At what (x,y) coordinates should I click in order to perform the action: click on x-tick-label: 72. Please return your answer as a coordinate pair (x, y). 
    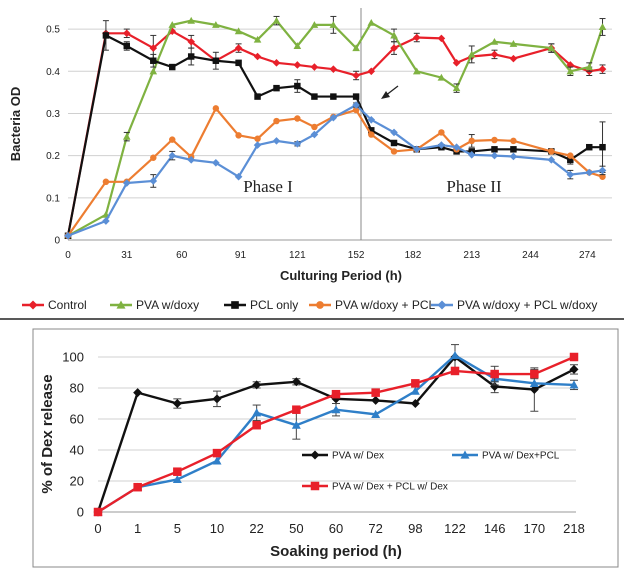
    Looking at the image, I should click on (375, 528).